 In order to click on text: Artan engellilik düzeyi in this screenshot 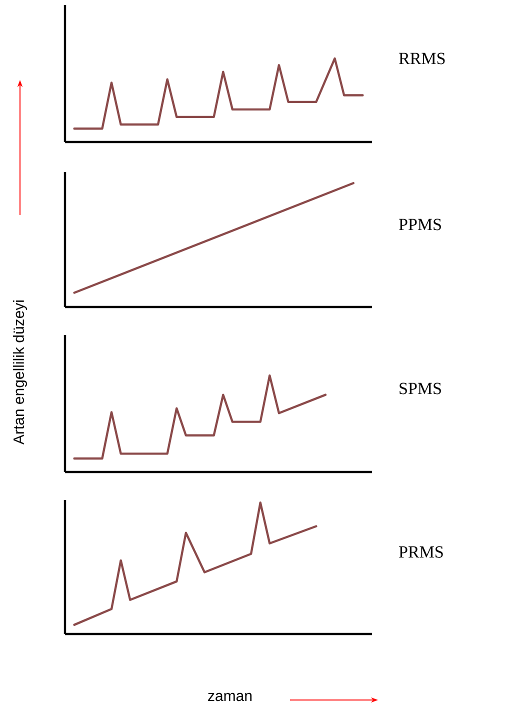, I will do `click(20, 372)`.